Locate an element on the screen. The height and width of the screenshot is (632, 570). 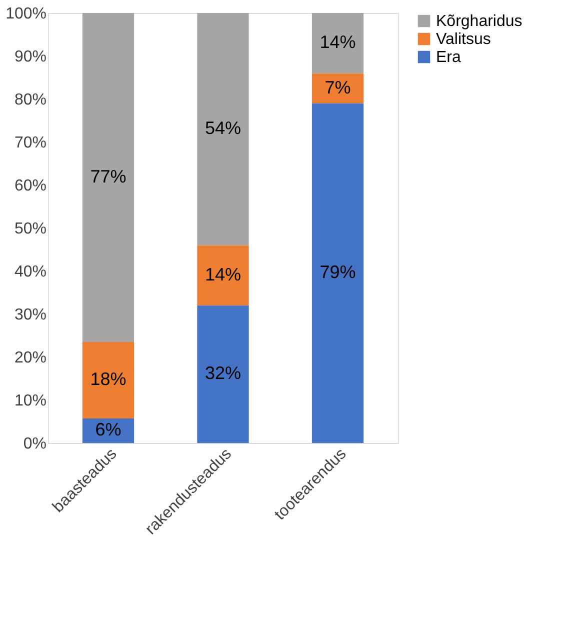
legend-label: Kõrgharidus is located at coordinates (479, 21).